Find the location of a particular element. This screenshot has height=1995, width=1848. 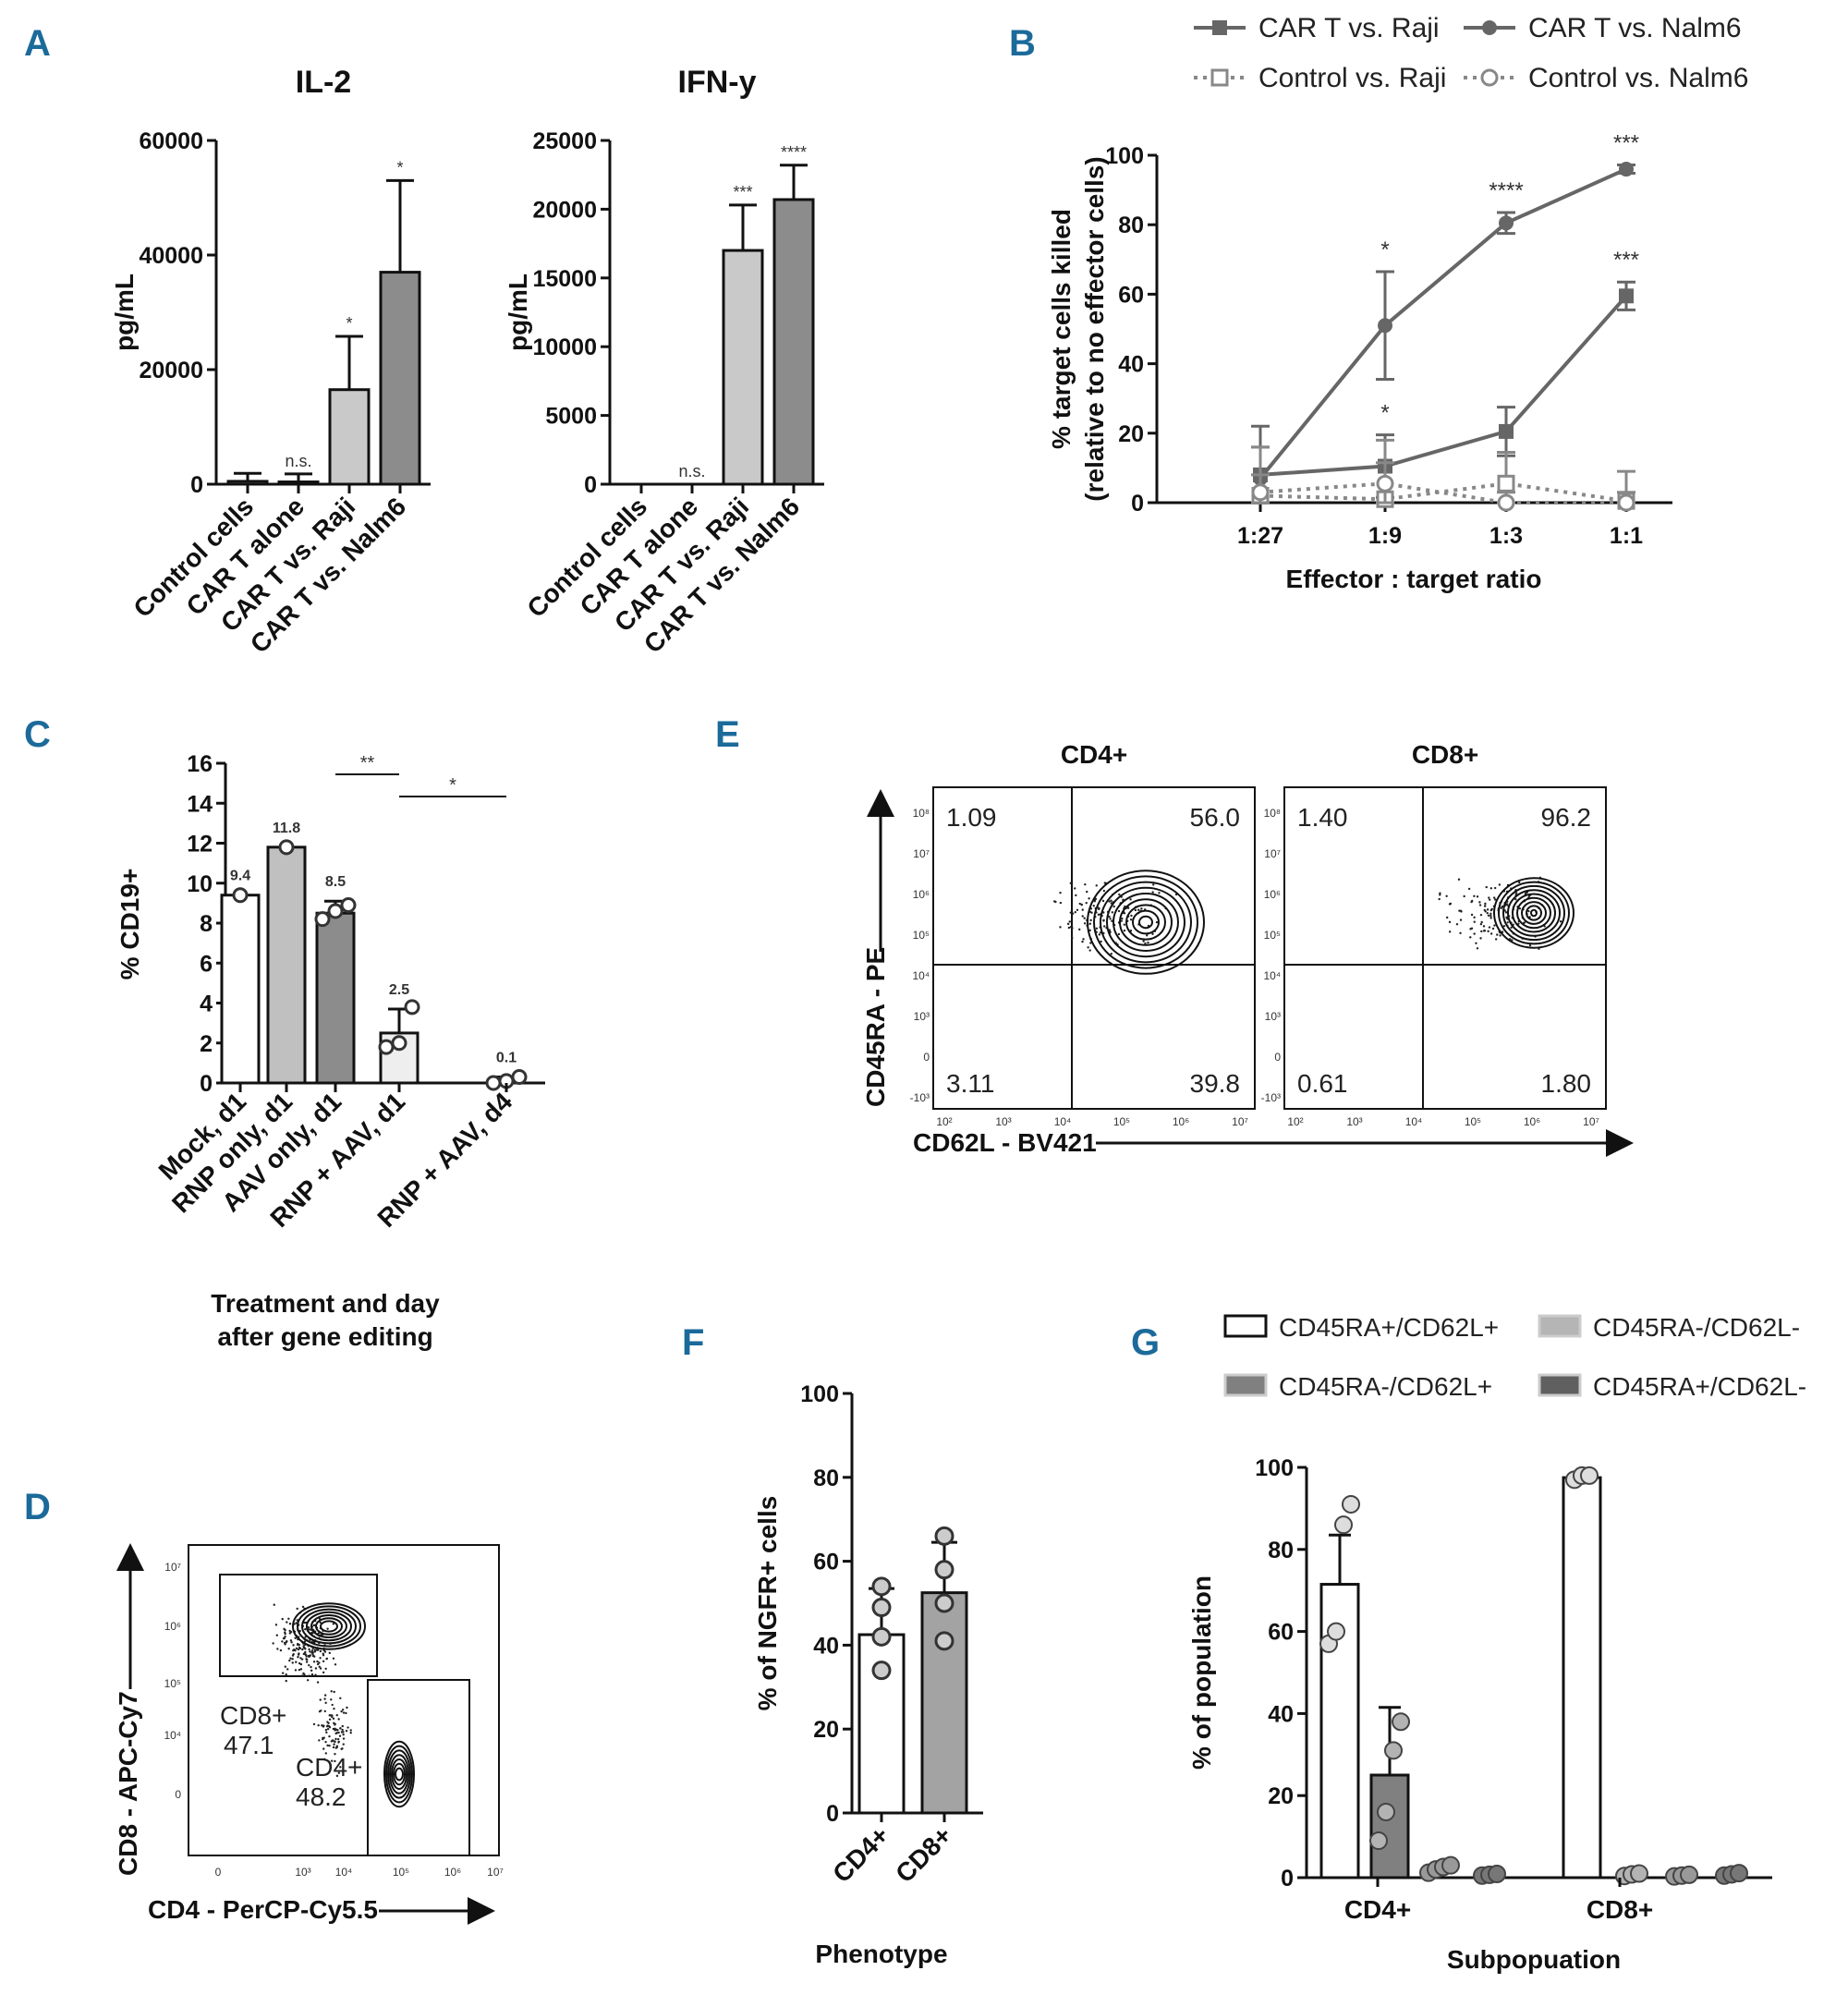

a2-y-tick-label: 15000 is located at coordinates (565, 279).